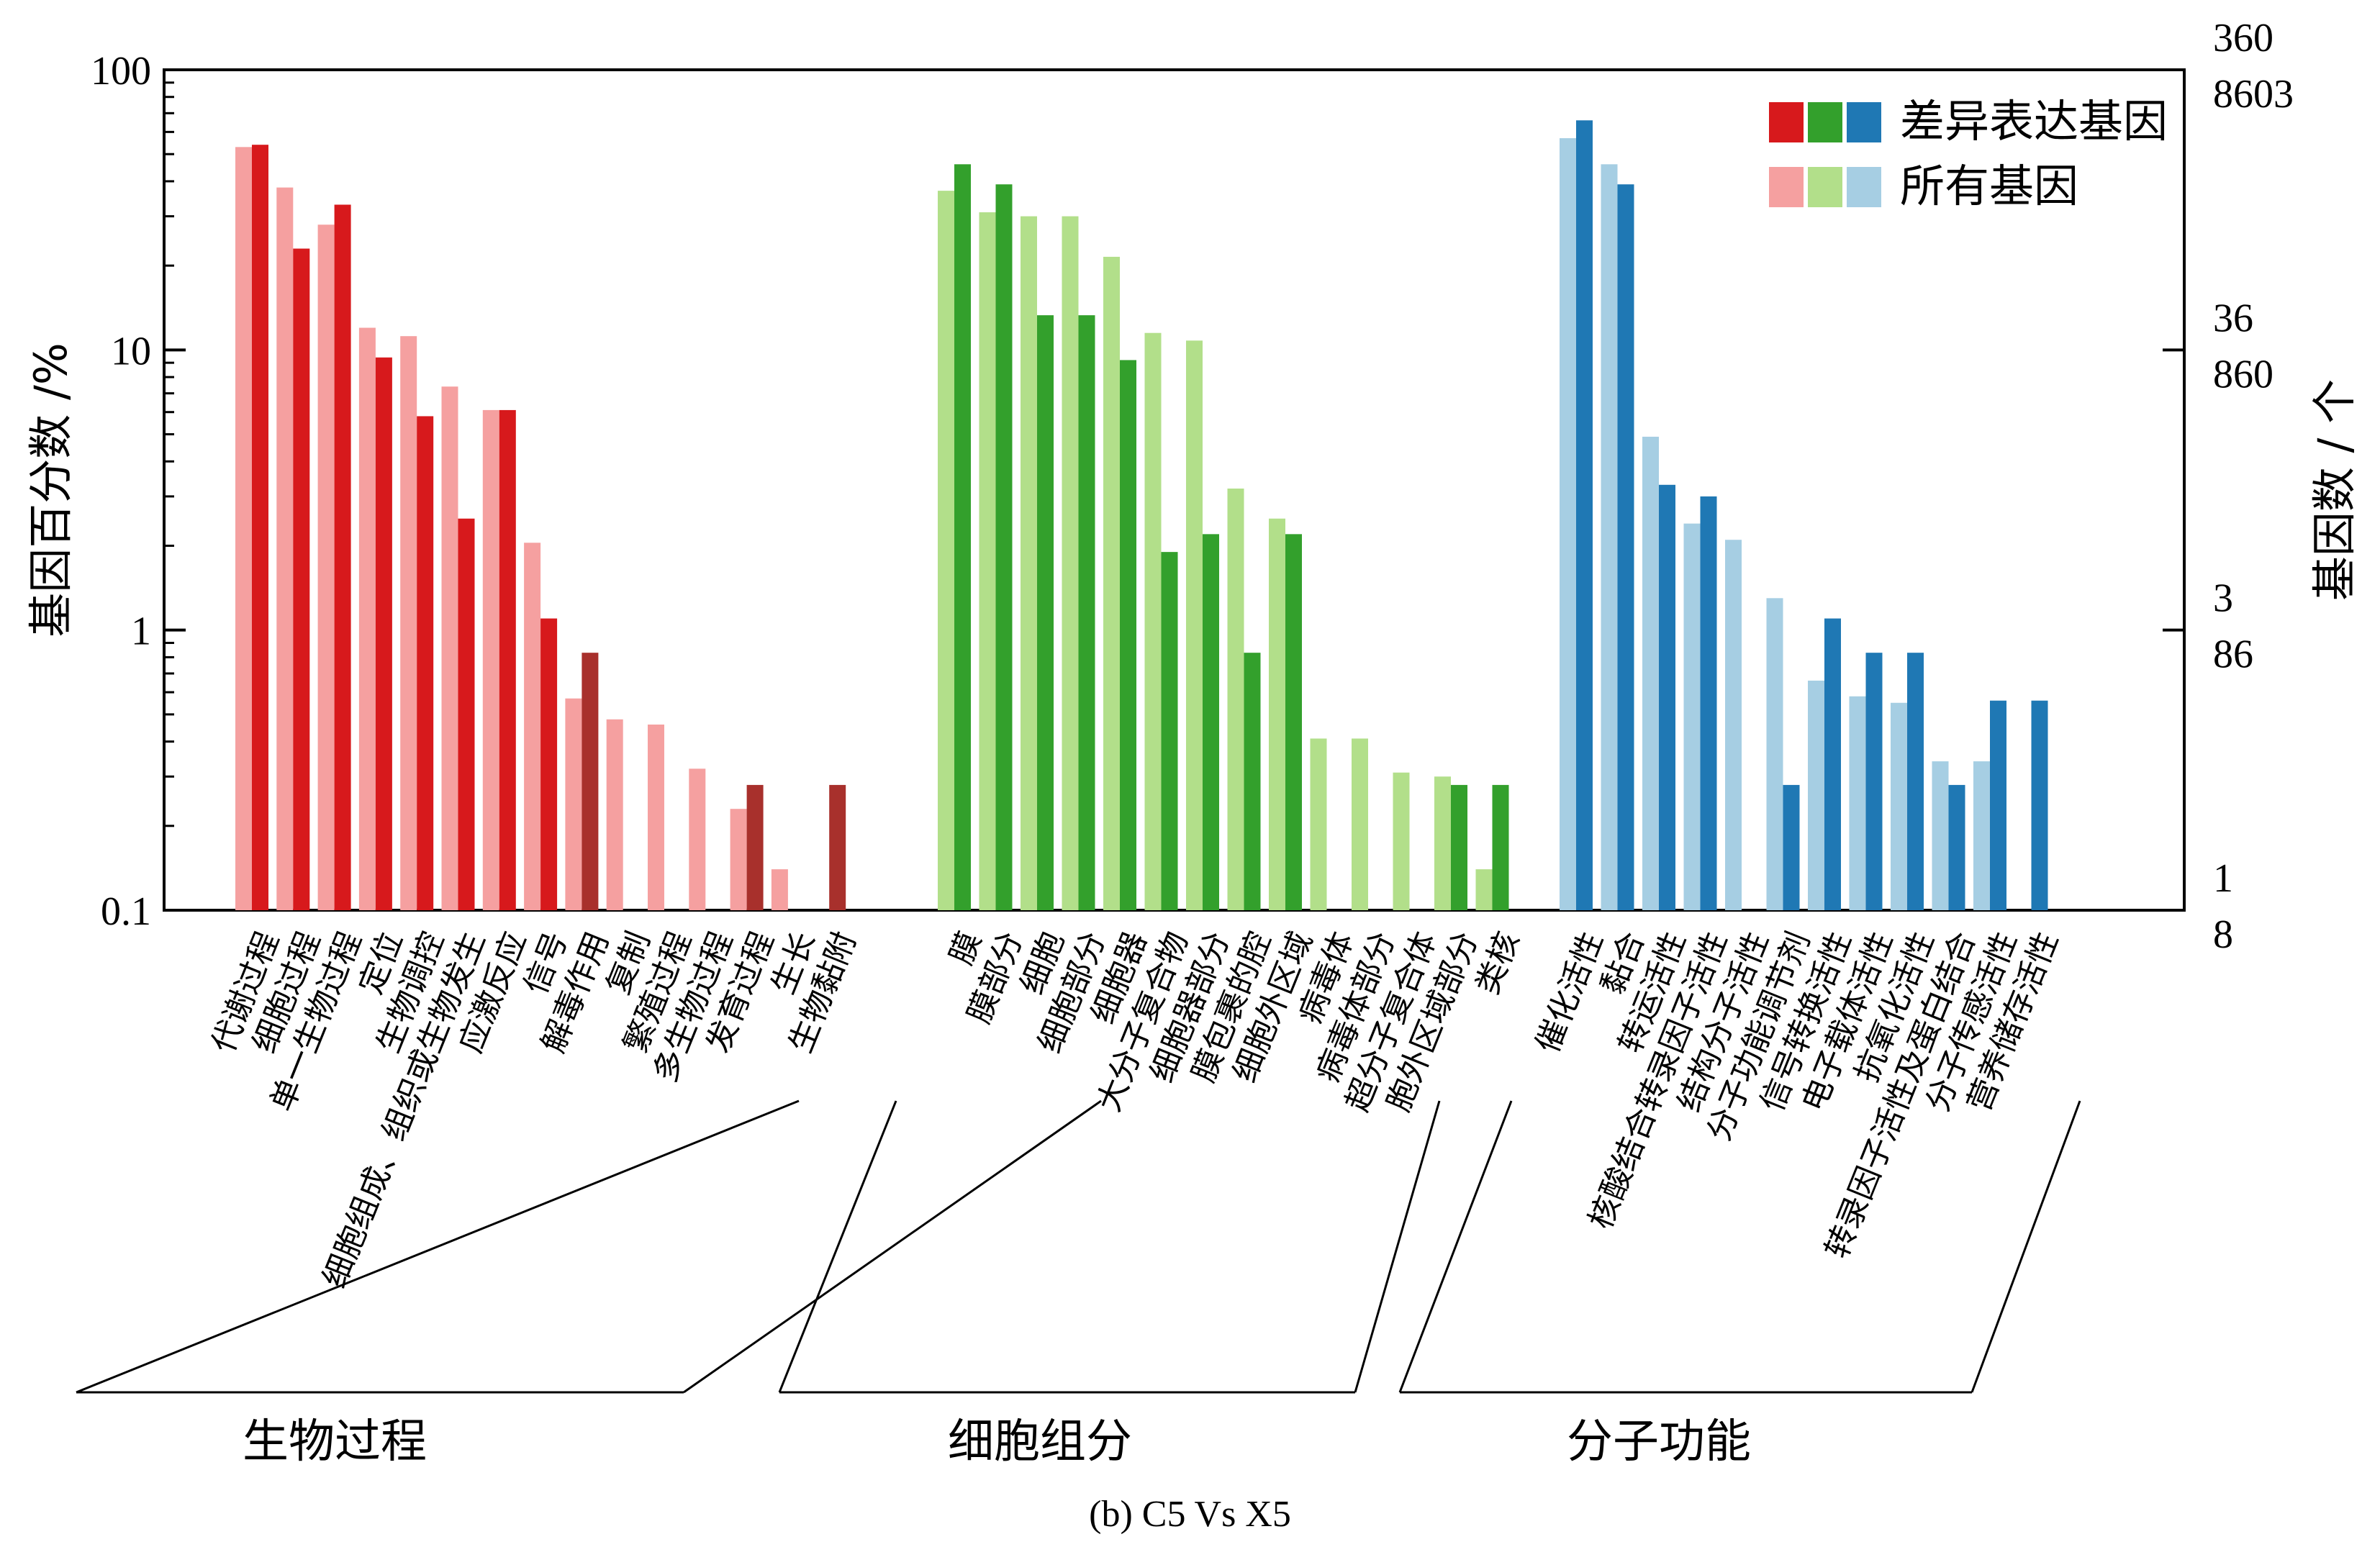 The height and width of the screenshot is (1547, 2380). What do you see at coordinates (2034, 121) in the screenshot?
I see `legend-label: 差异表达基因` at bounding box center [2034, 121].